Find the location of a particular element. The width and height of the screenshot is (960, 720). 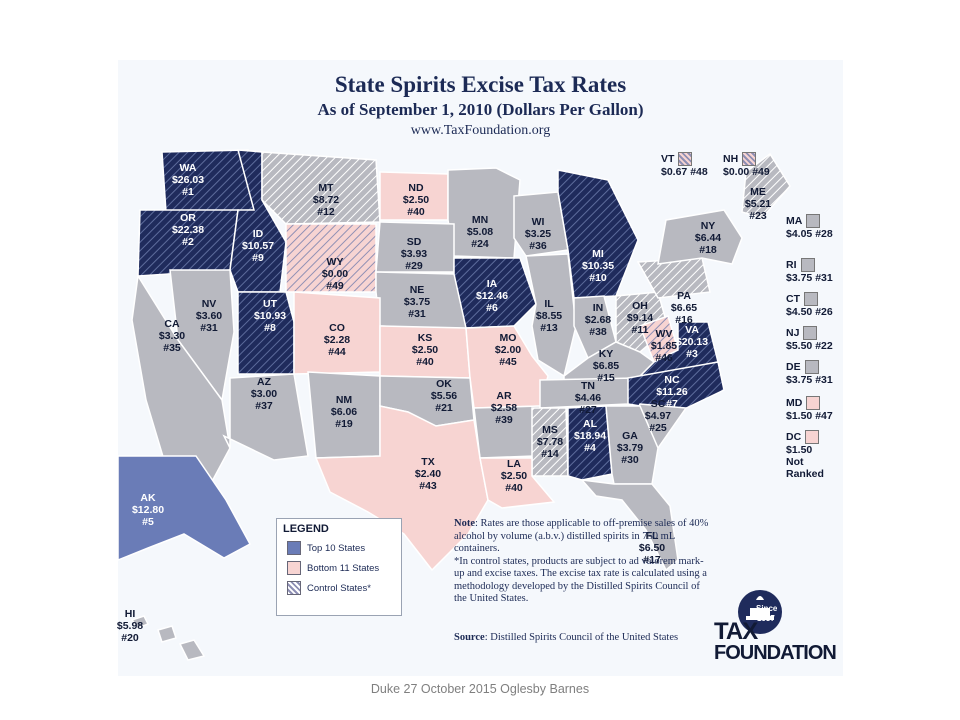

state-rate: $10.93 is located at coordinates (270, 316).